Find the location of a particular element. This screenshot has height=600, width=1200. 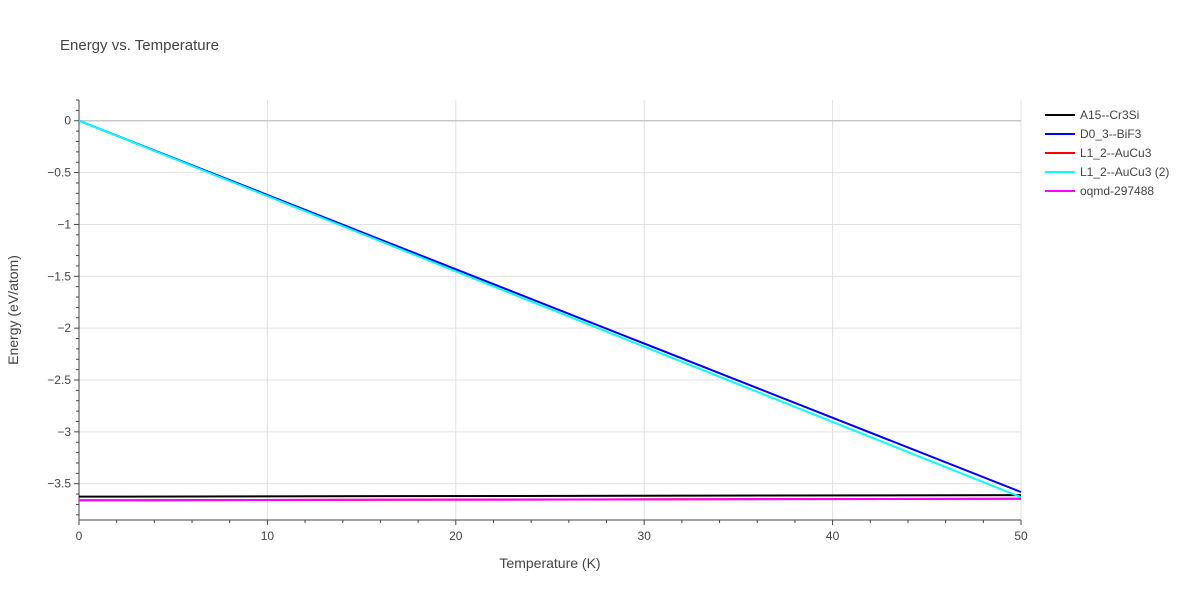

y-tick-label: −0.5 is located at coordinates (59, 173).